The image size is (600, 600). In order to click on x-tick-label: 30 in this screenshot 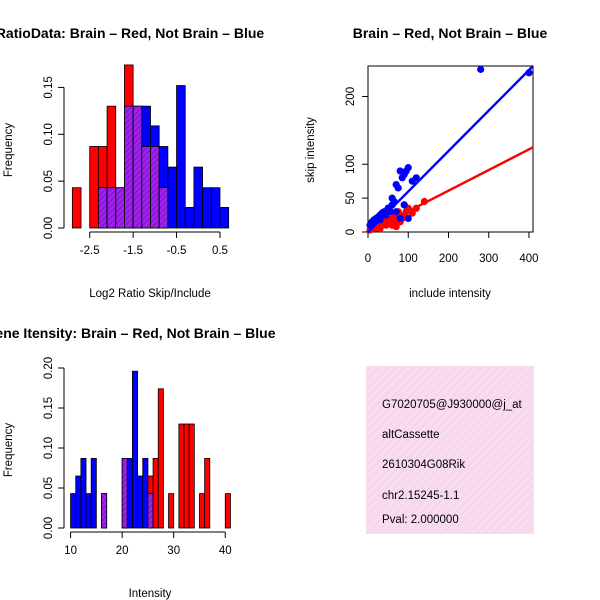, I will do `click(173, 551)`.